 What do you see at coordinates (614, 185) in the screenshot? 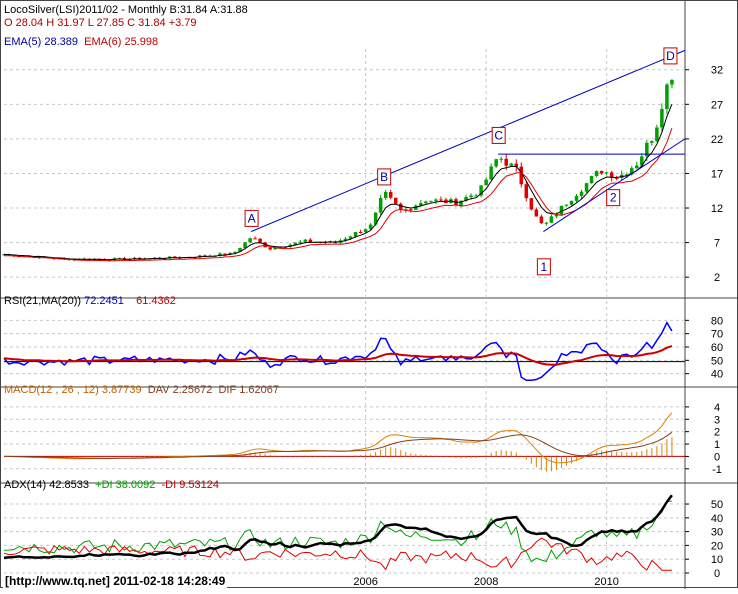
I see `trendline-lower` at bounding box center [614, 185].